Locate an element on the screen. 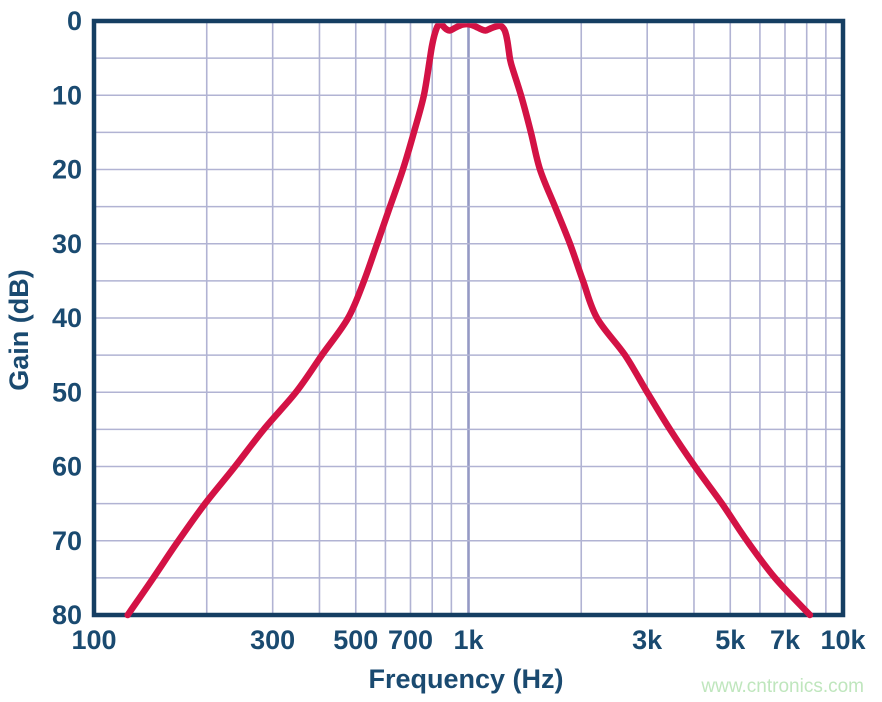 Image resolution: width=882 pixels, height=702 pixels. y-tick-label: 10 is located at coordinates (67, 95).